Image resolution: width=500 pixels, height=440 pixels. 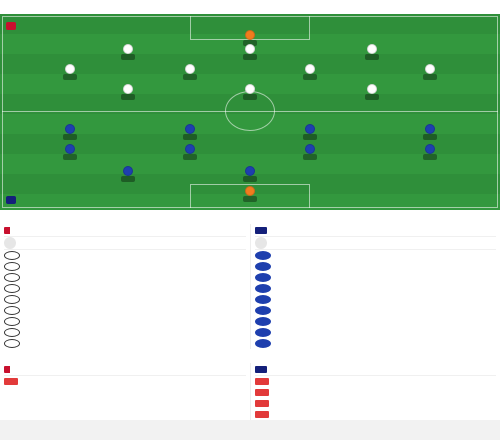 I want to click on lineup-header, so click(x=250, y=7).